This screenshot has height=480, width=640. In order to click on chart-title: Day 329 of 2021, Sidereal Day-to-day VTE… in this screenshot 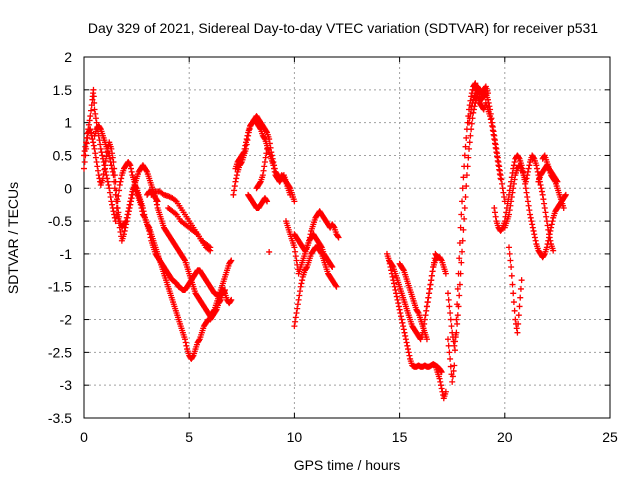, I will do `click(343, 28)`.